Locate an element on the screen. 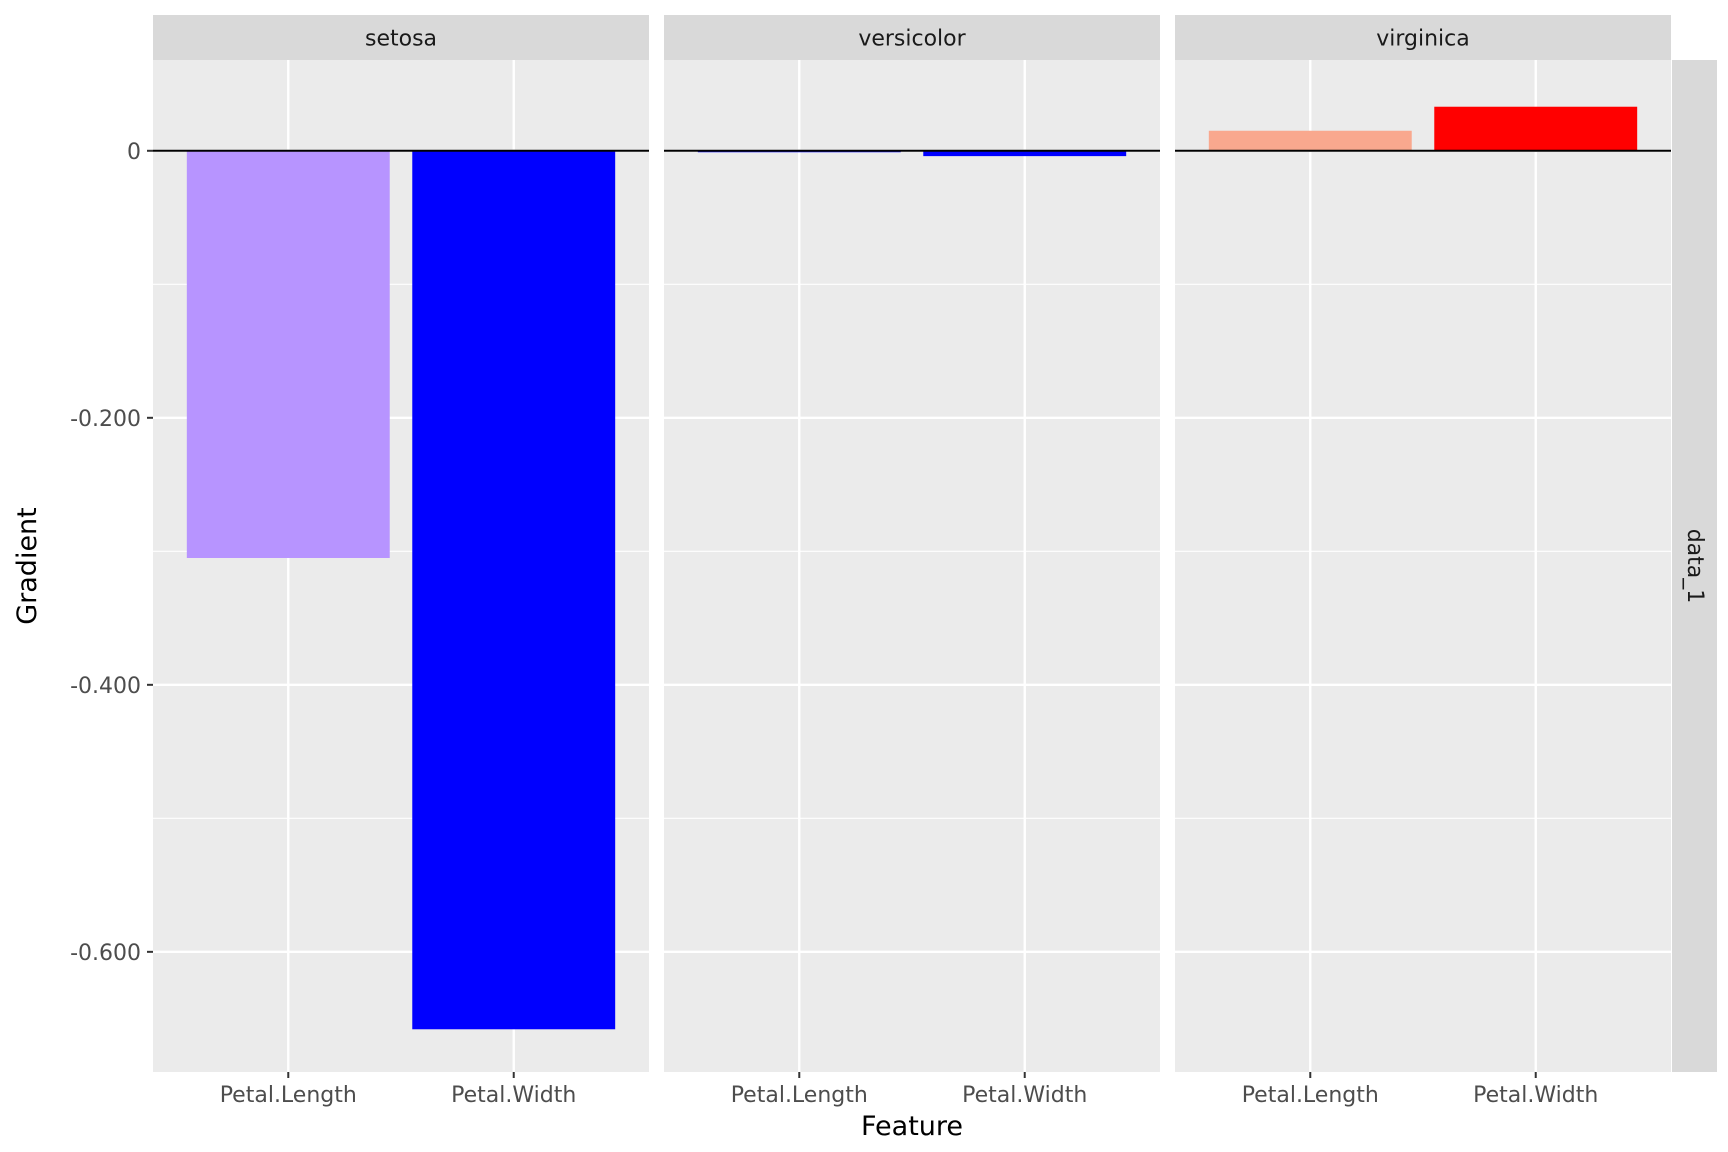 This screenshot has width=1728, height=1152. facet-strip-label: virginica is located at coordinates (1423, 39).